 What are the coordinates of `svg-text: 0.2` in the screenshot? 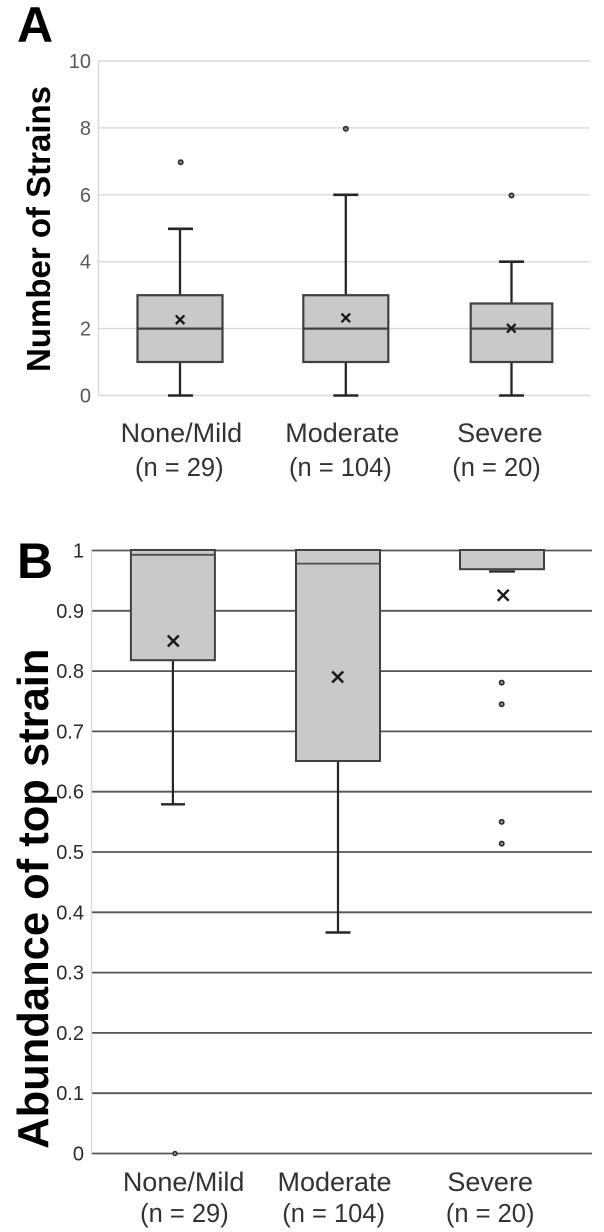 It's located at (70, 1034).